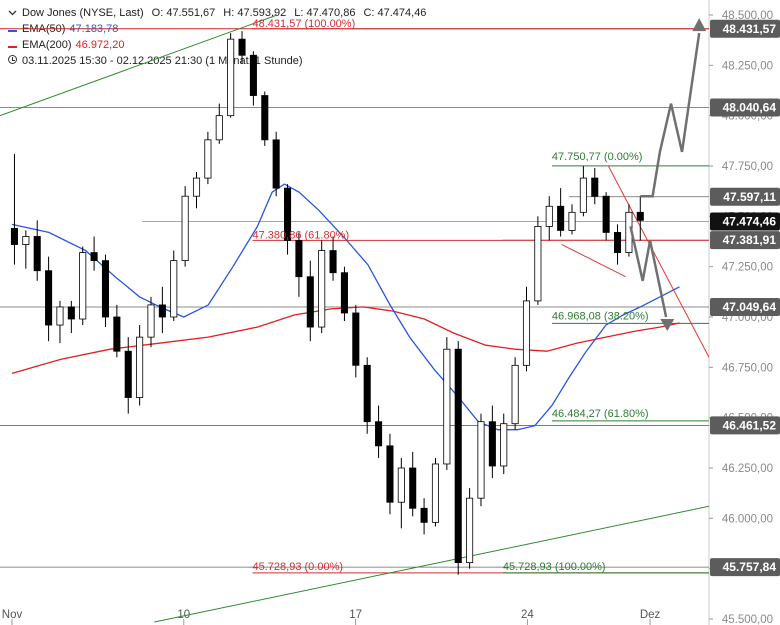 The width and height of the screenshot is (780, 625). I want to click on legend-ema200-row: EMA(200) 46.972,20, so click(216, 45).